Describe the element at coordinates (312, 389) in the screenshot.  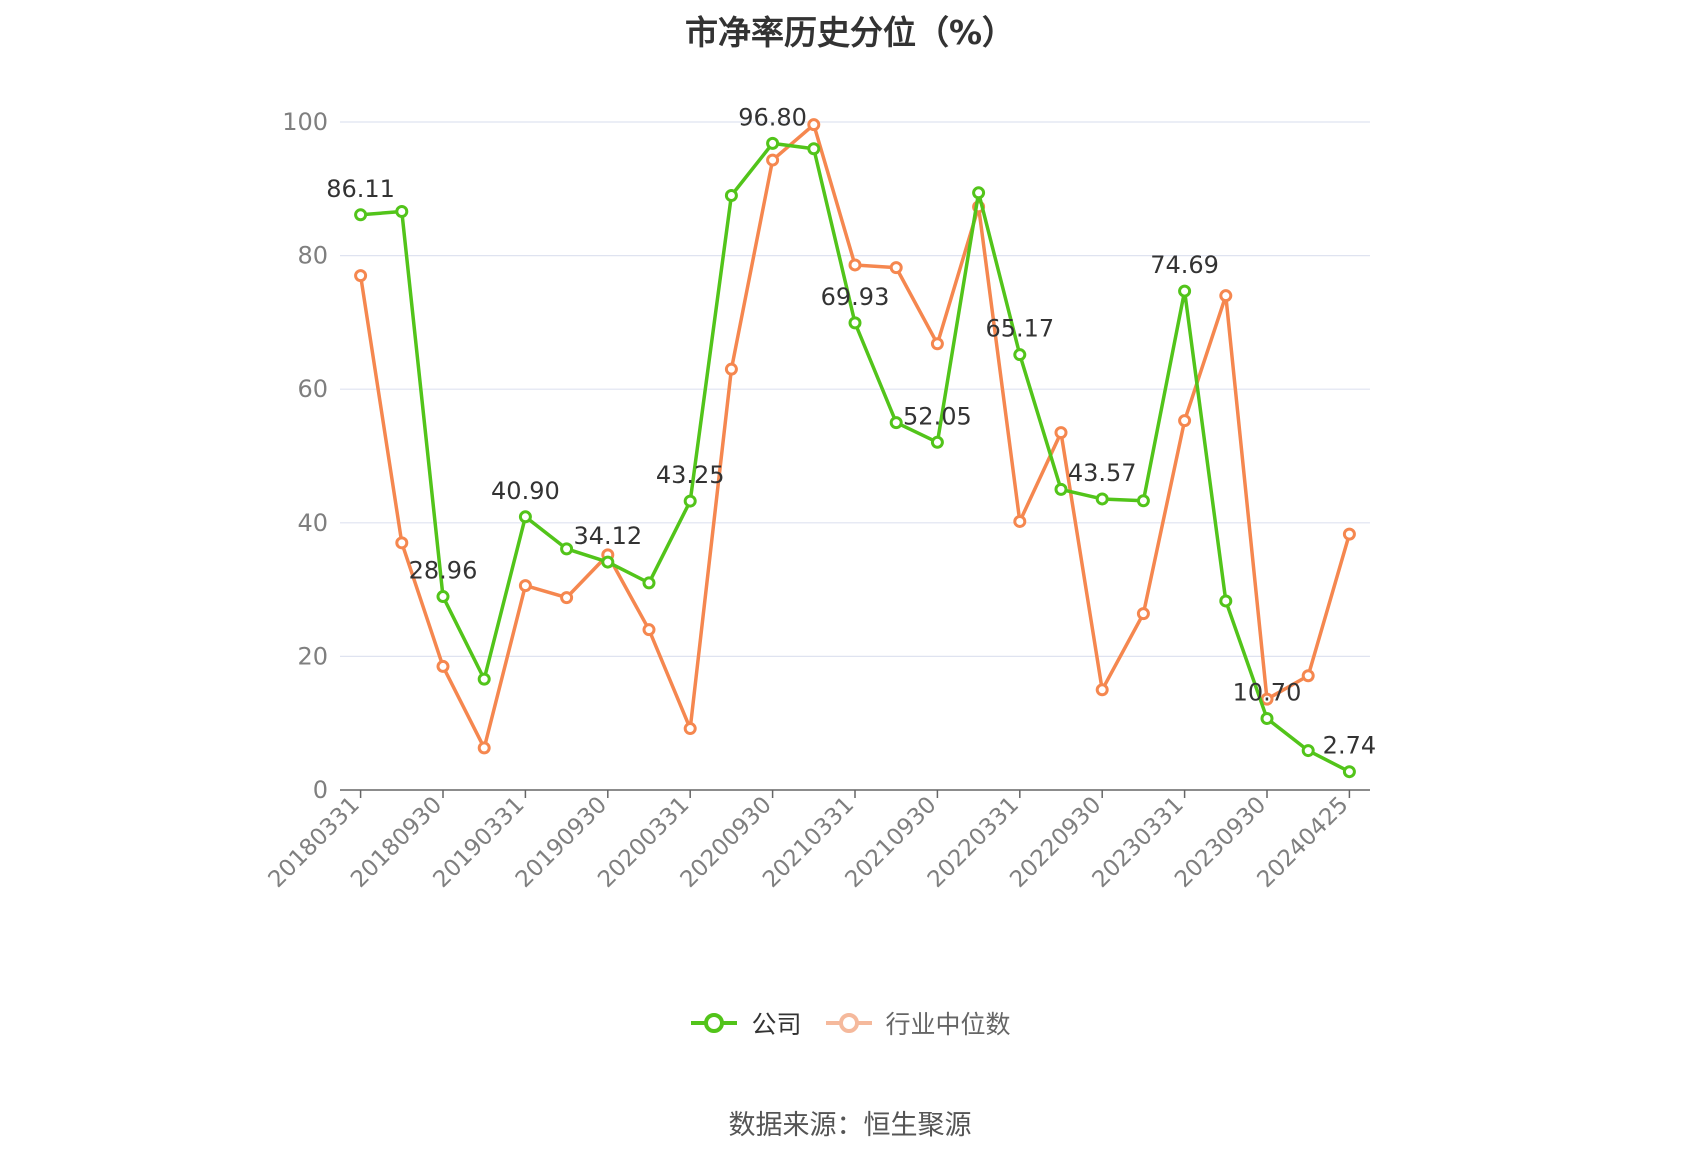
I see `y-tick-label: 60` at that location.